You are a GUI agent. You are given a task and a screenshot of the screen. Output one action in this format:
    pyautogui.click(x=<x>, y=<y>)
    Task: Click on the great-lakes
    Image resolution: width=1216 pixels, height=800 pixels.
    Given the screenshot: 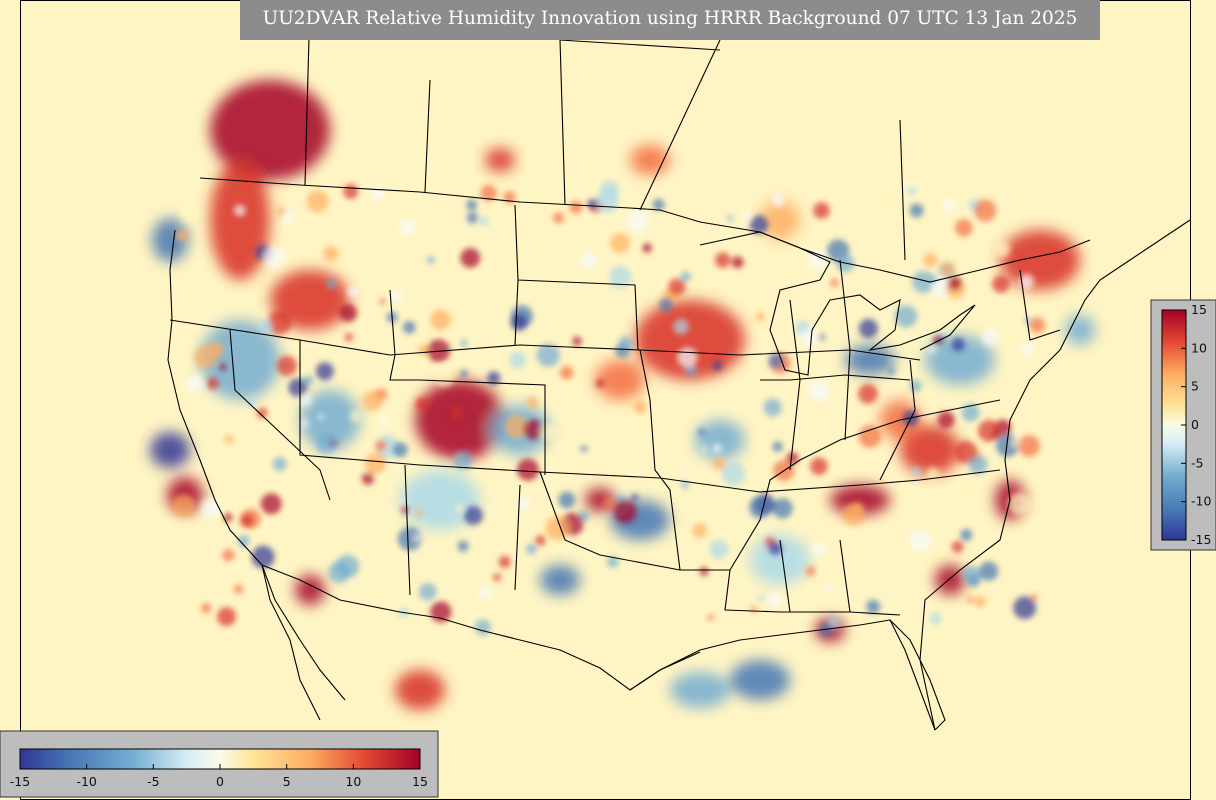 What is the action you would take?
    pyautogui.click(x=837, y=303)
    